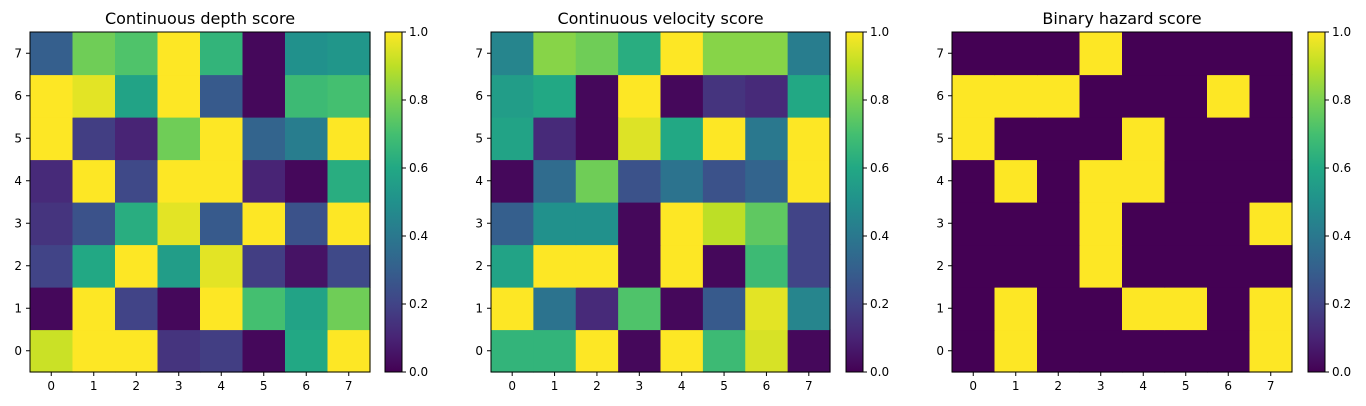  What do you see at coordinates (479, 96) in the screenshot?
I see `y-tick-label: 6` at bounding box center [479, 96].